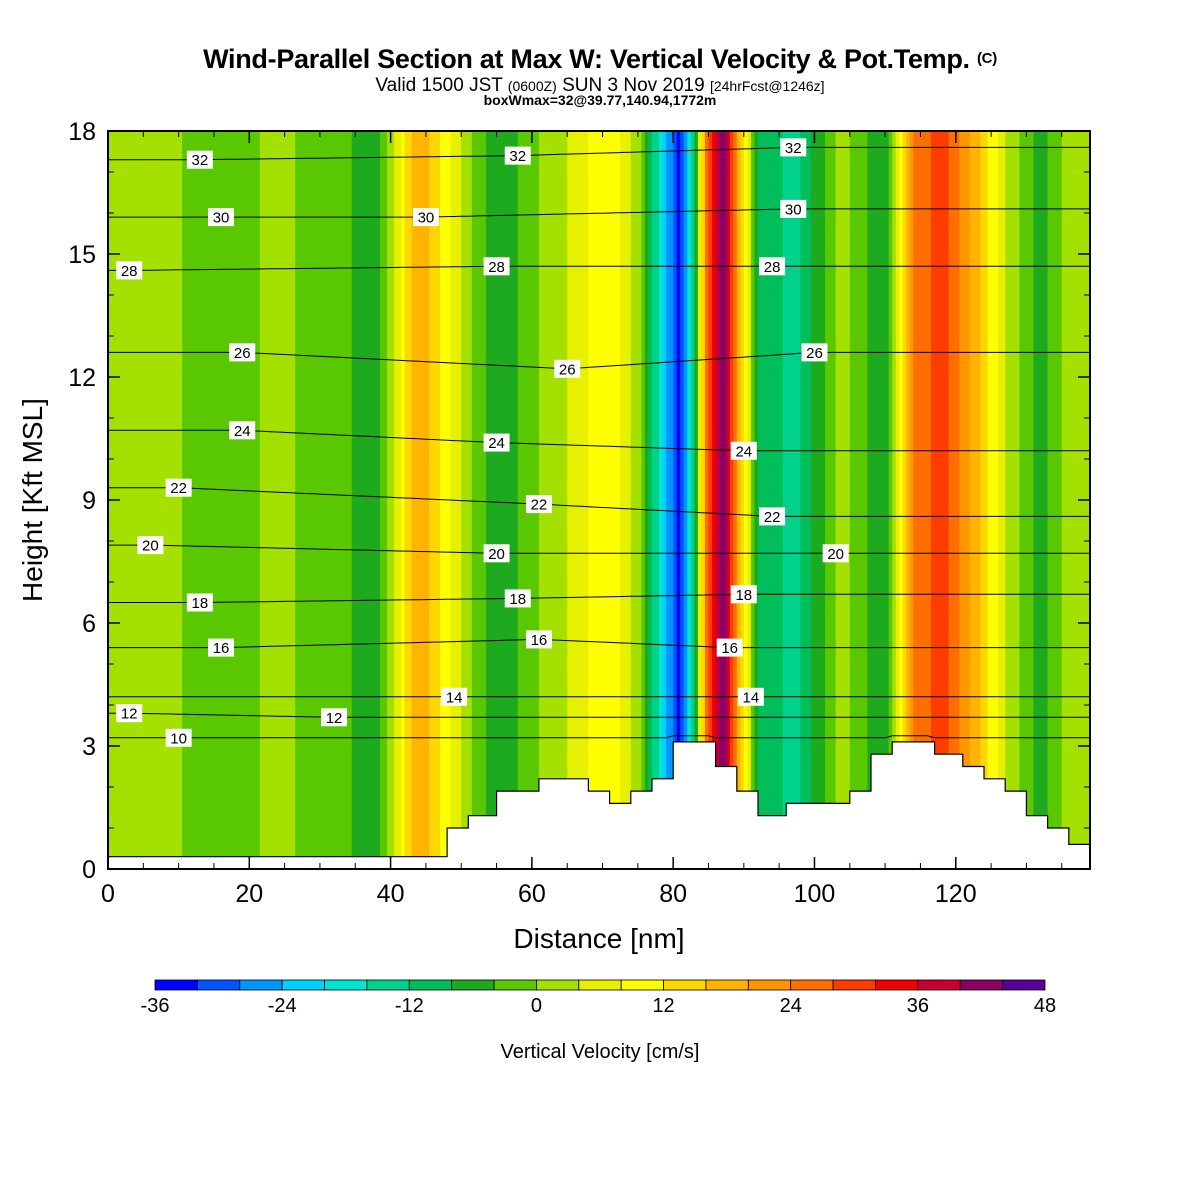 This screenshot has height=1200, width=1200. What do you see at coordinates (108, 894) in the screenshot?
I see `x-tick-label: 0` at bounding box center [108, 894].